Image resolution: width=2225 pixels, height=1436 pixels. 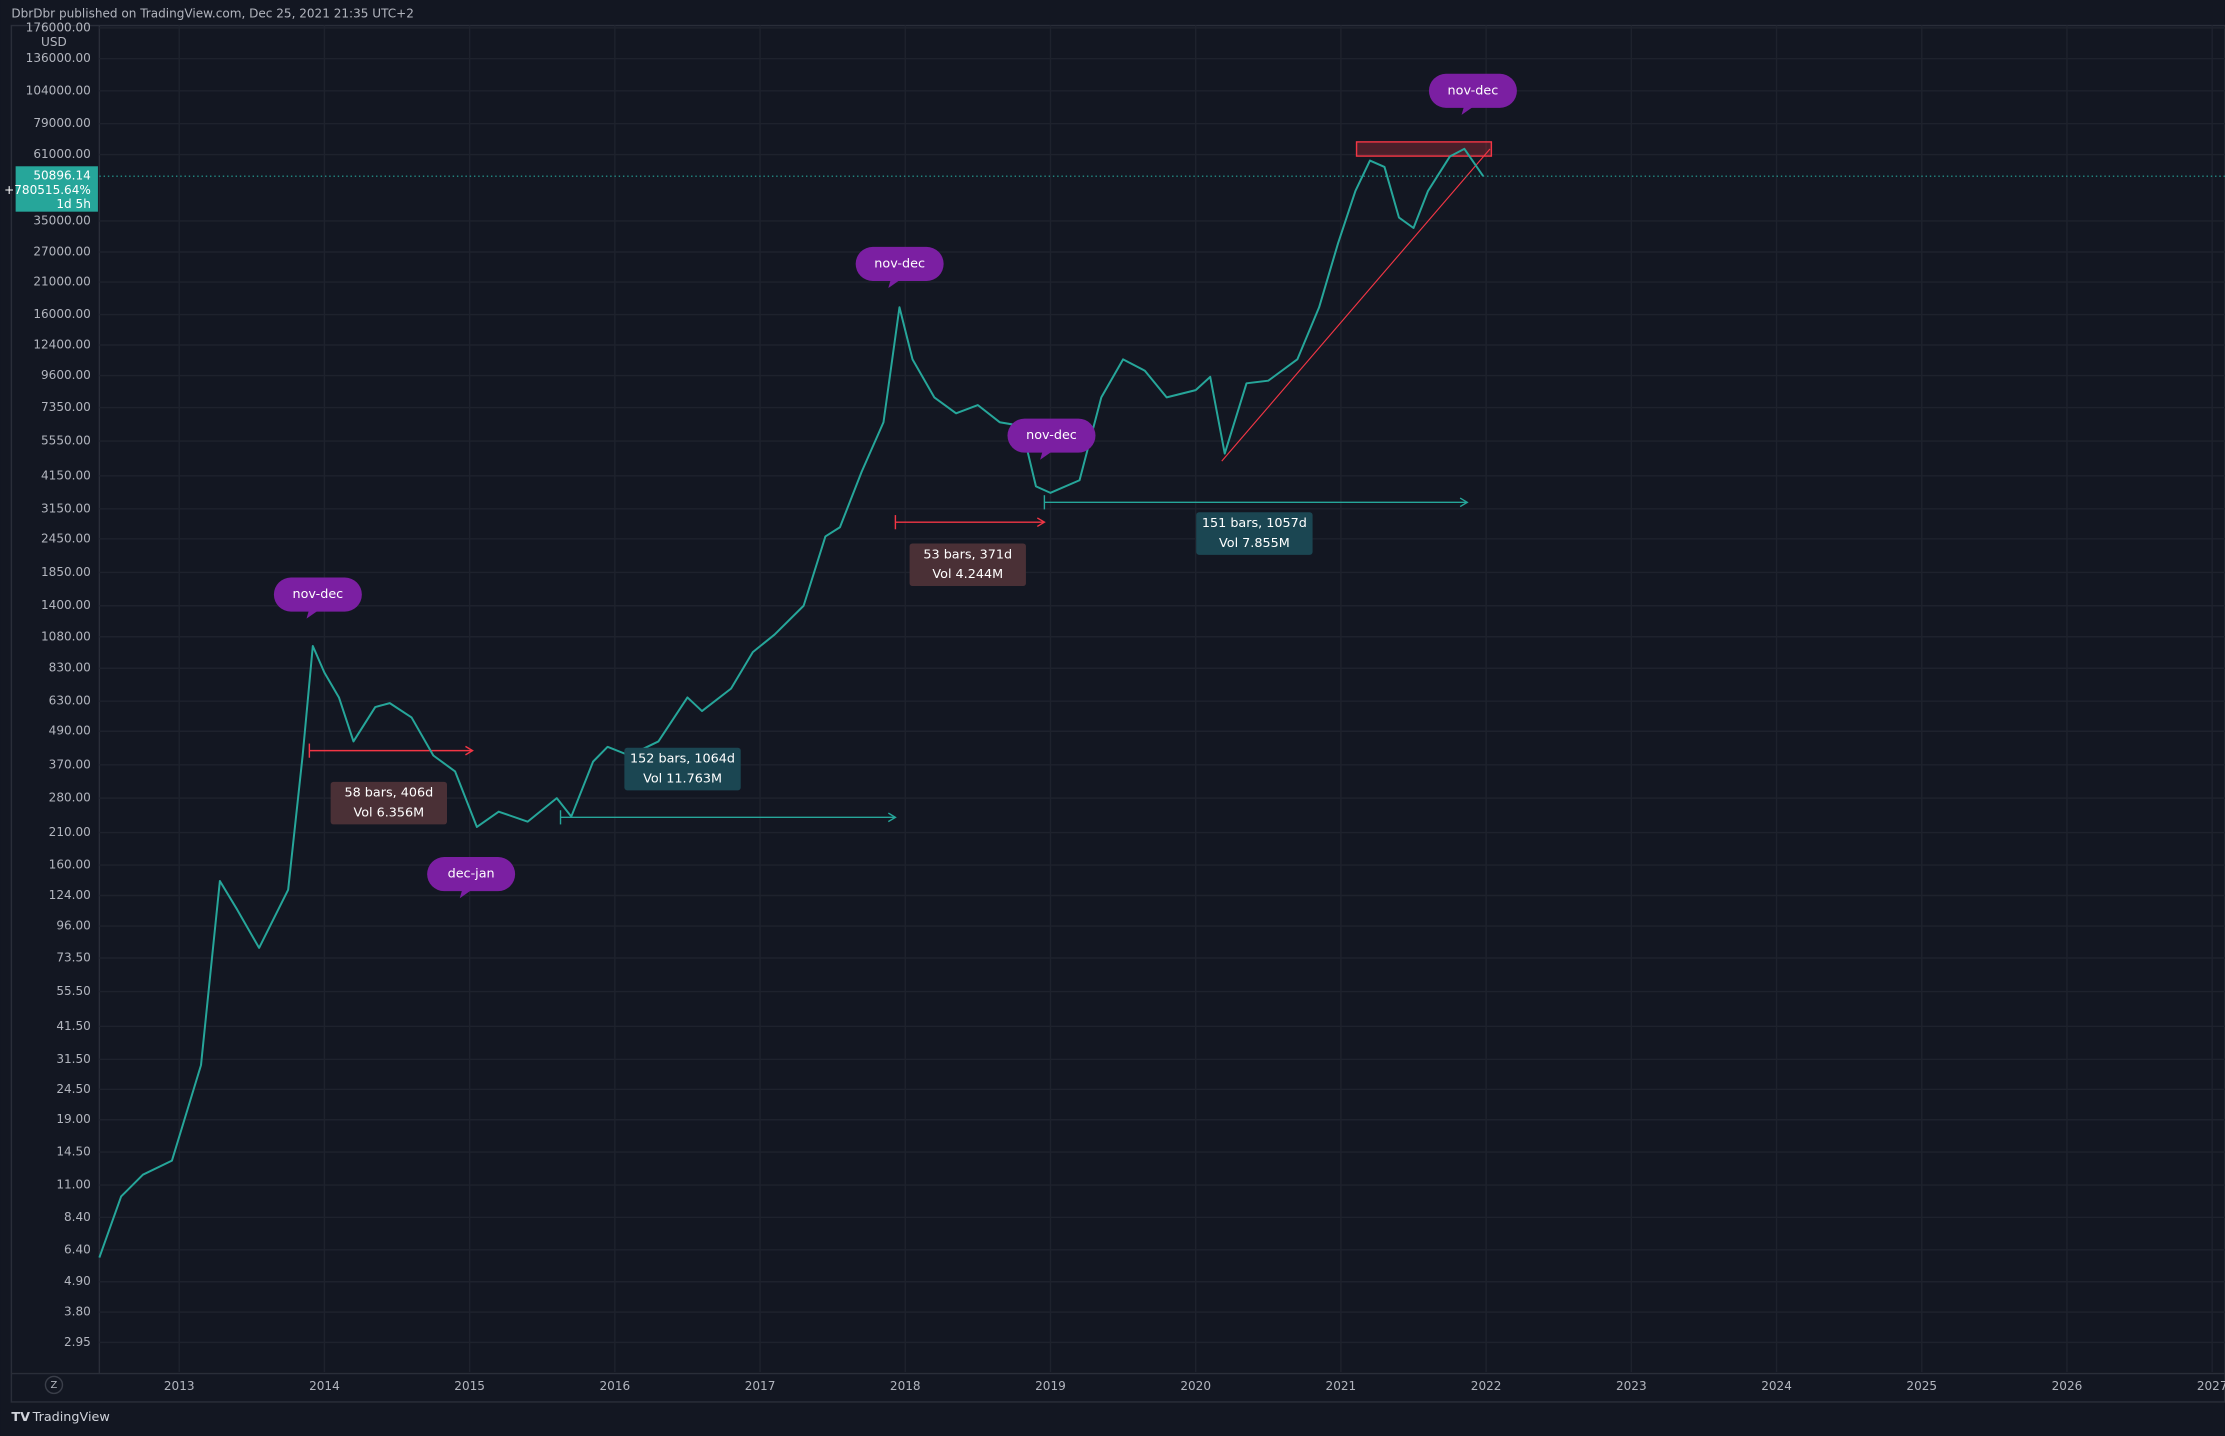 I want to click on y-tick-label: 4.90, so click(x=77, y=1281).